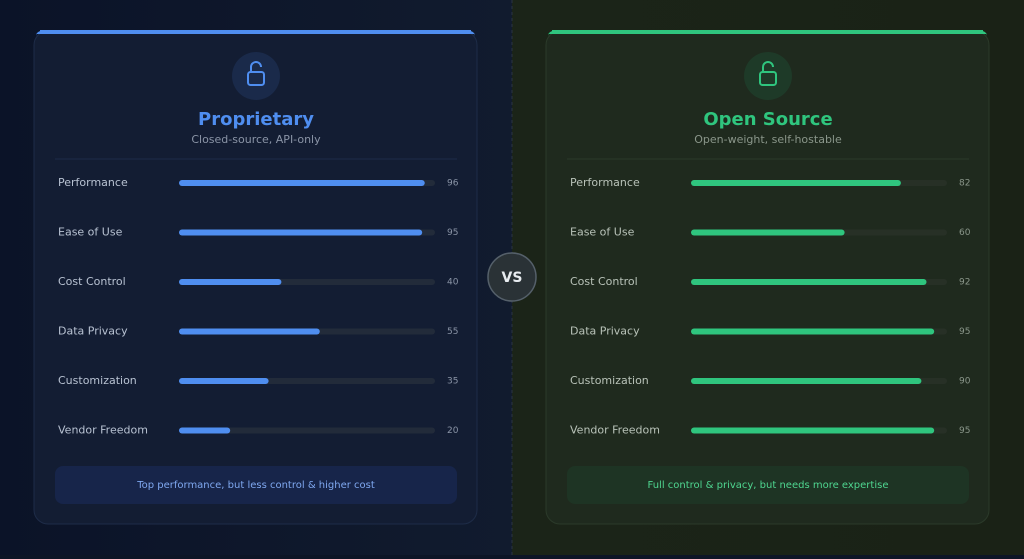  What do you see at coordinates (453, 184) in the screenshot?
I see `value-label: 96` at bounding box center [453, 184].